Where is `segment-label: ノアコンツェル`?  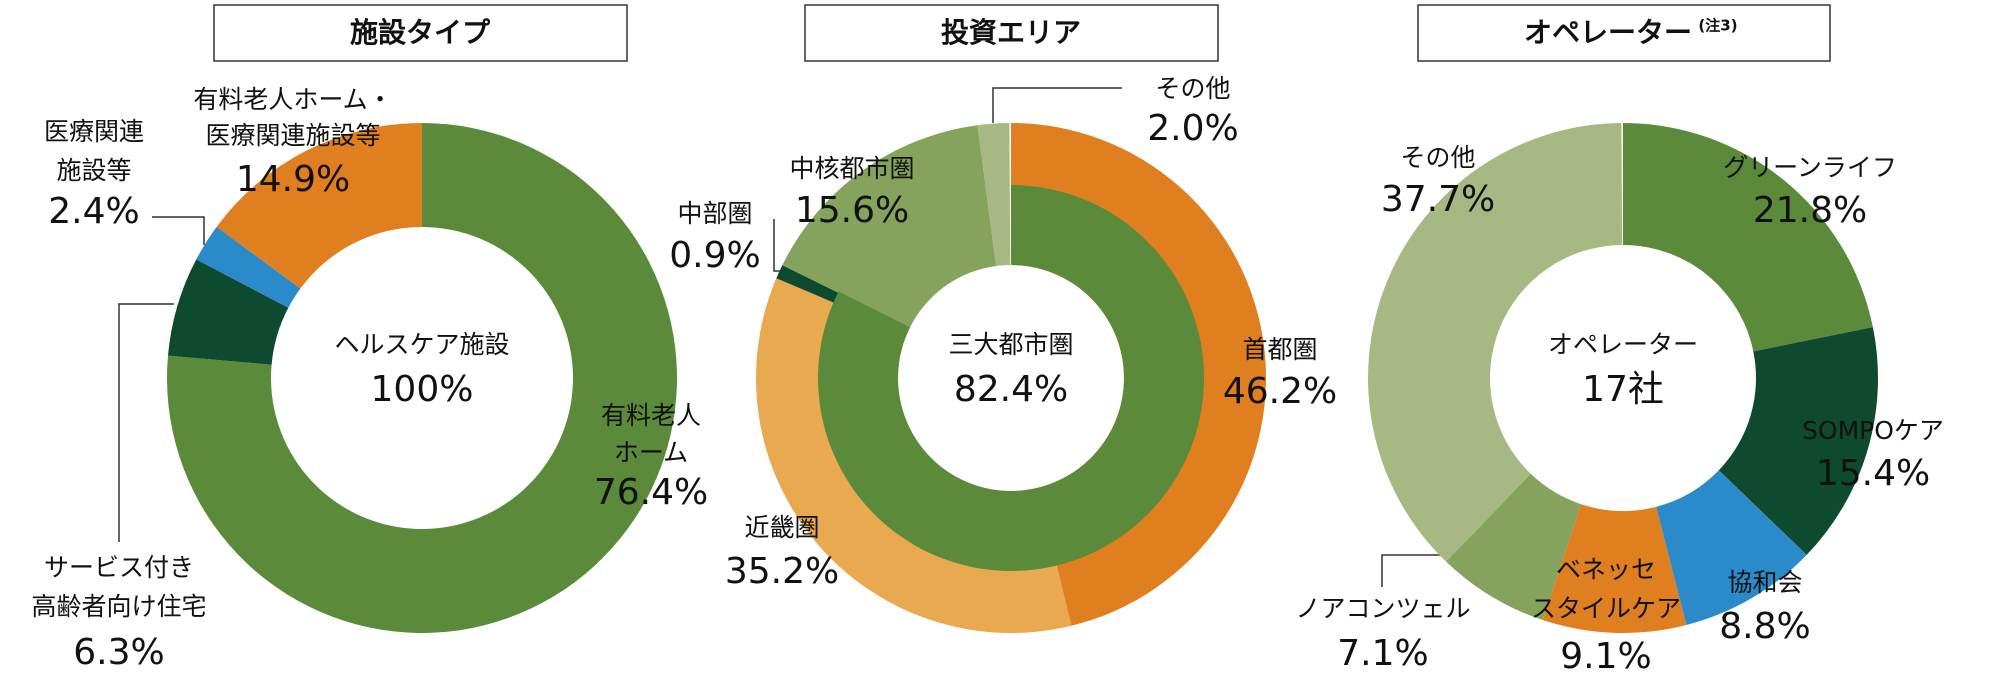 segment-label: ノアコンツェル is located at coordinates (1382, 608).